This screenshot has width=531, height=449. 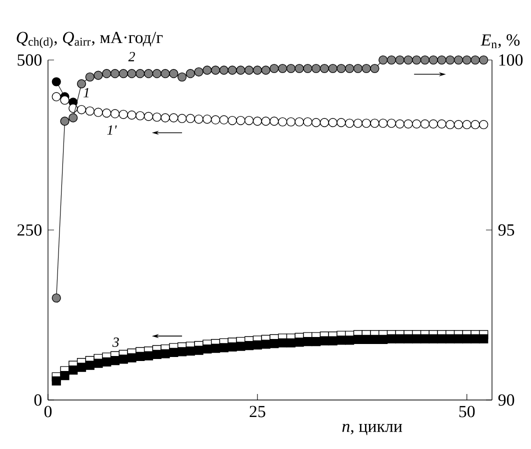 I want to click on x-tick-label: 0, so click(x=48, y=412).